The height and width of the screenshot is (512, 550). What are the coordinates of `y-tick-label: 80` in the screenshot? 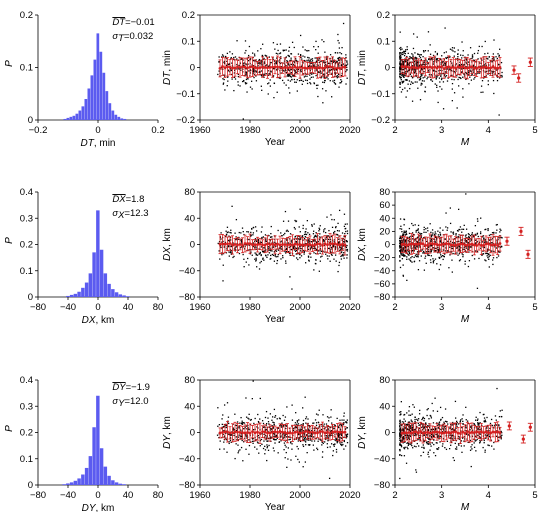 It's located at (384, 380).